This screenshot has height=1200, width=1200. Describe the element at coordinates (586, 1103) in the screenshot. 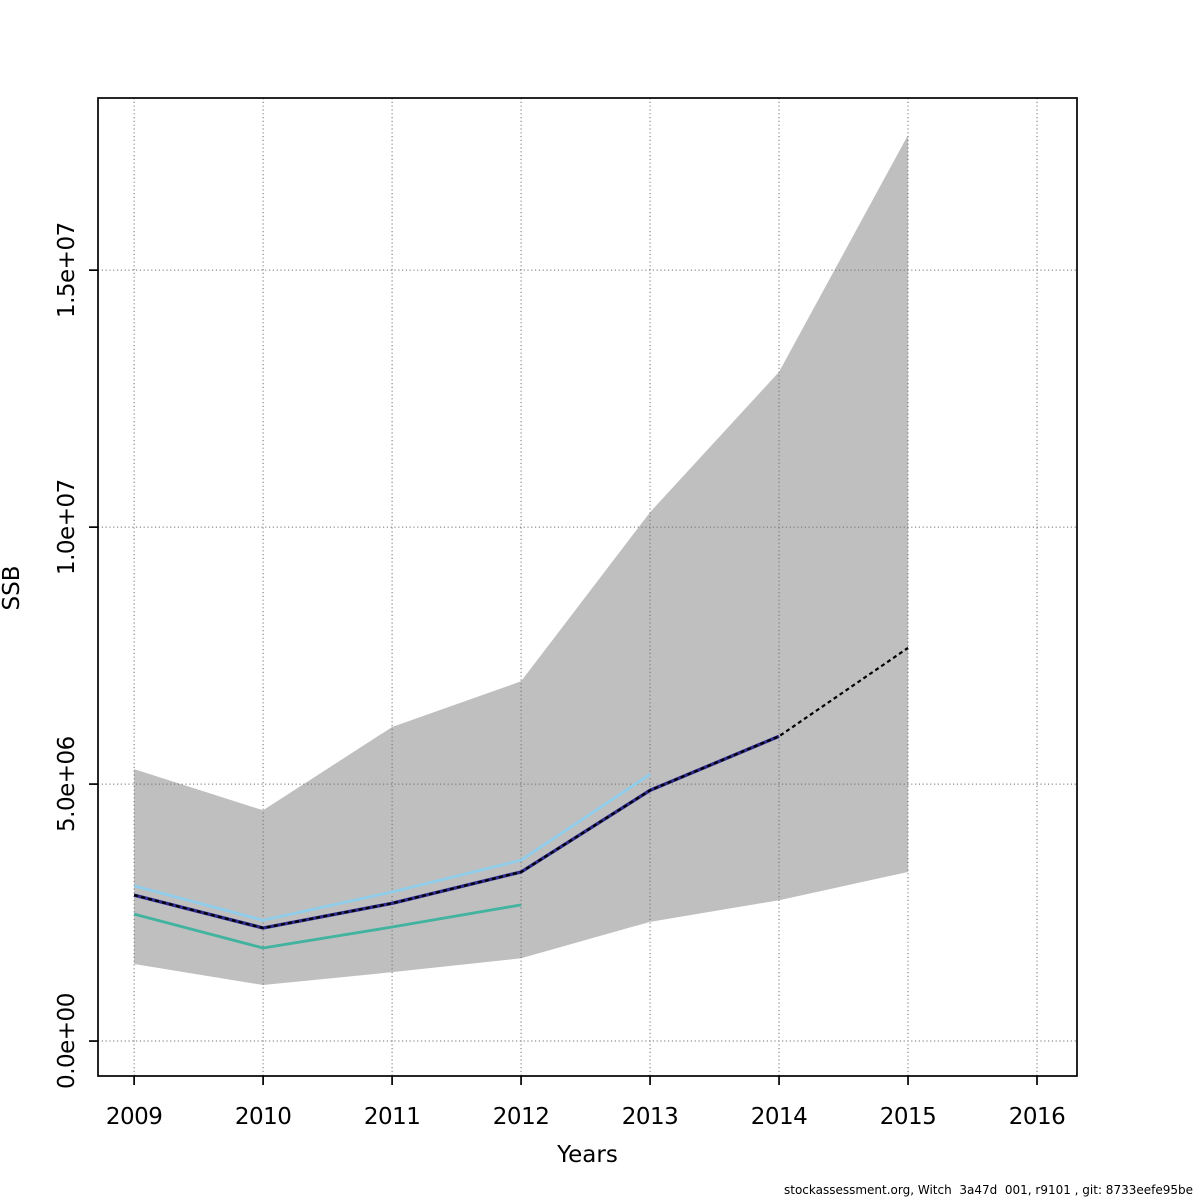

I see `x-axis: 2009 2010 2011 2012 2013 2014 2015 2016` at that location.